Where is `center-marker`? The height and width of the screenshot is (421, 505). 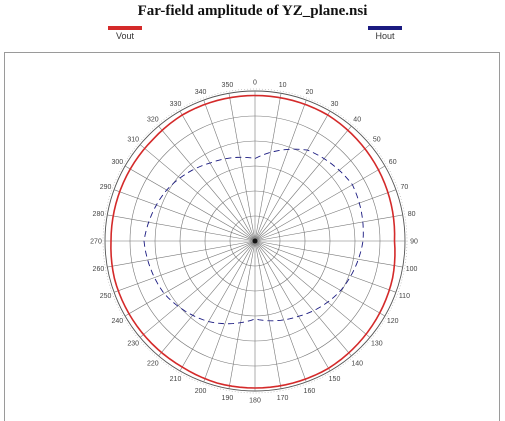
center-marker is located at coordinates (255, 241).